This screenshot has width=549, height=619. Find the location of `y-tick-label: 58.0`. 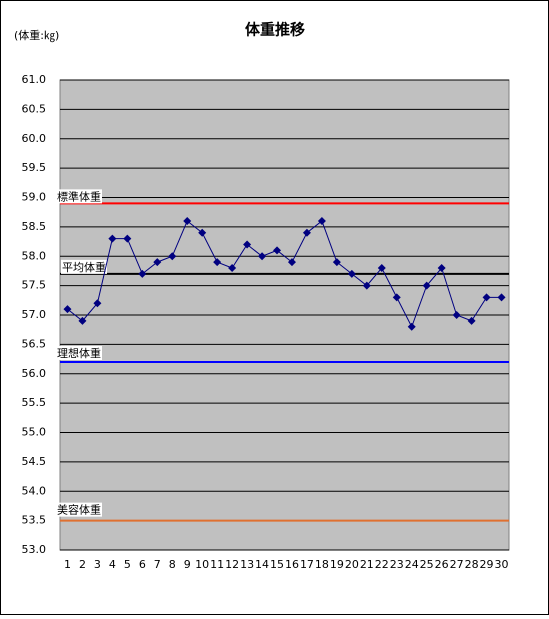

y-tick-label: 58.0 is located at coordinates (34, 255).